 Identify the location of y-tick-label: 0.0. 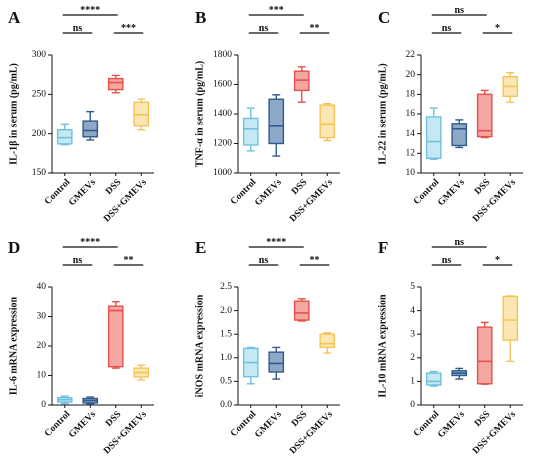
(226, 405).